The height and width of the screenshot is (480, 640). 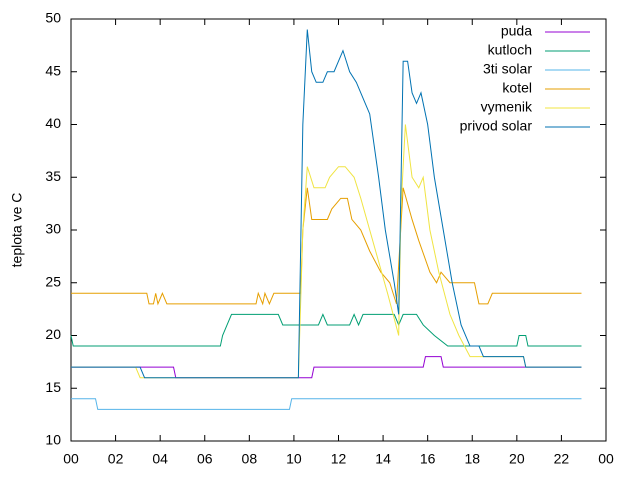 I want to click on x-tick-label: 20, so click(x=517, y=459).